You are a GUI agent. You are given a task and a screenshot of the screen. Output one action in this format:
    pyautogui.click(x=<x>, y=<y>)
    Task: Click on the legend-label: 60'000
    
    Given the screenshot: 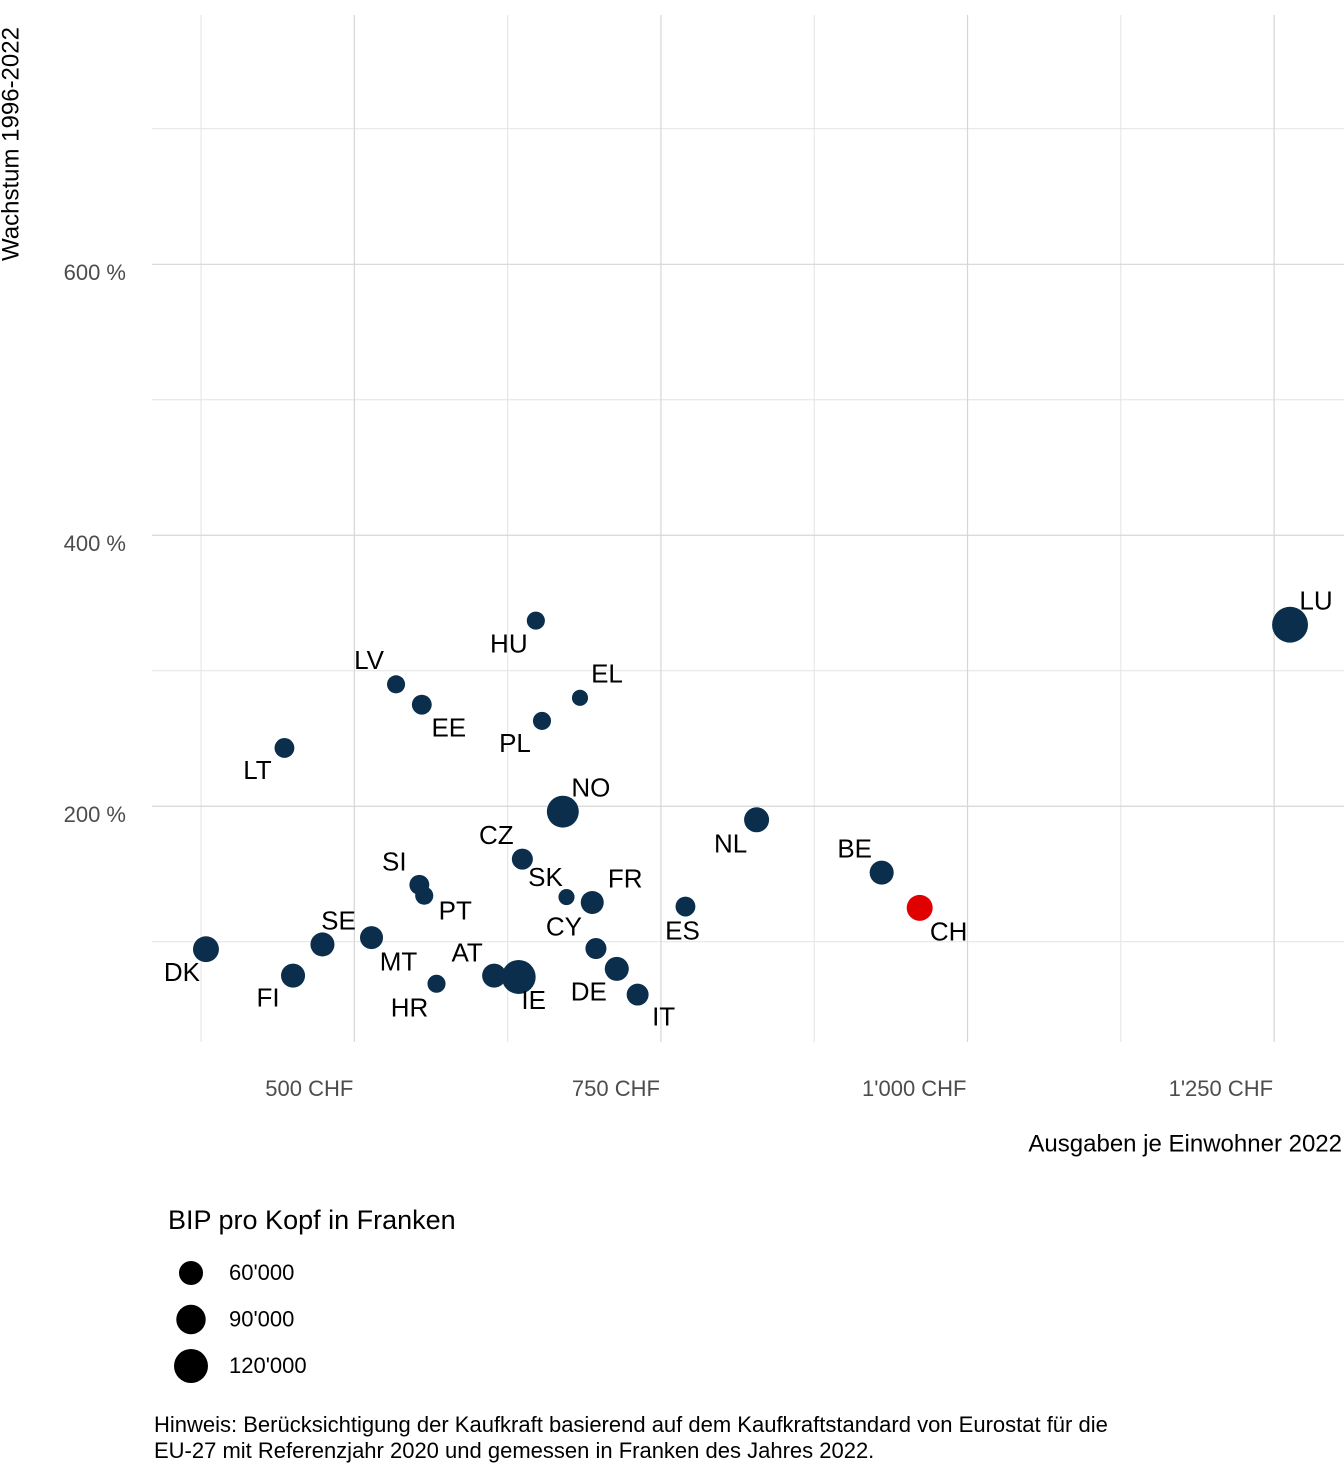 What is the action you would take?
    pyautogui.click(x=261, y=1272)
    